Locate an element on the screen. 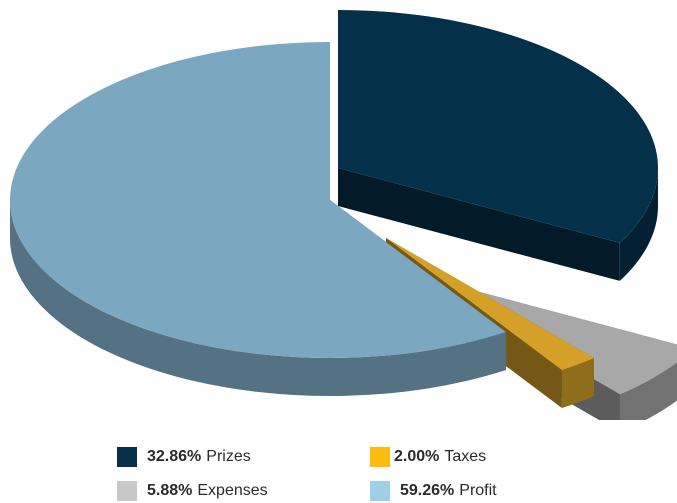 This screenshot has height=503, width=677. legend-swatch-expenses is located at coordinates (127, 491).